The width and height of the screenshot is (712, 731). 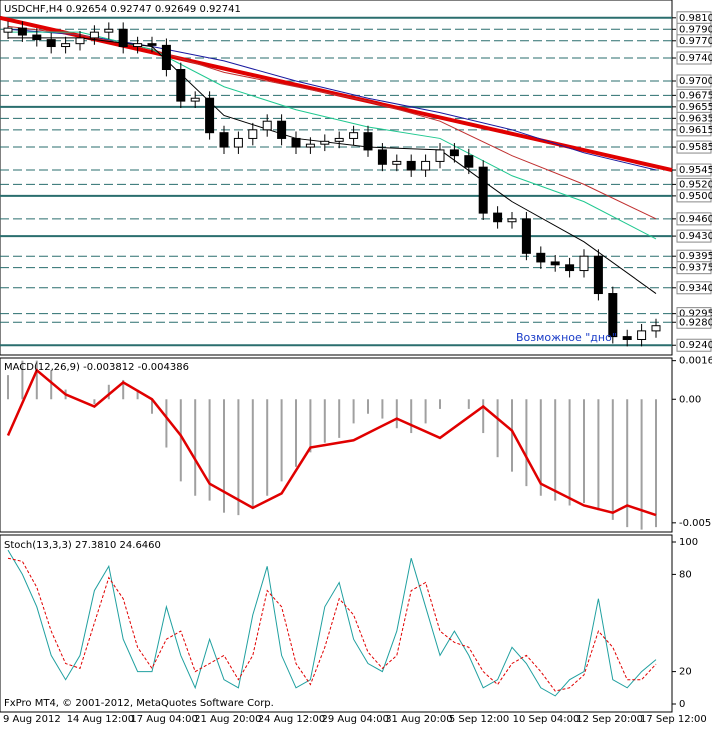 What do you see at coordinates (100, 719) in the screenshot?
I see `x-tick-label: 14 Aug 12:00` at bounding box center [100, 719].